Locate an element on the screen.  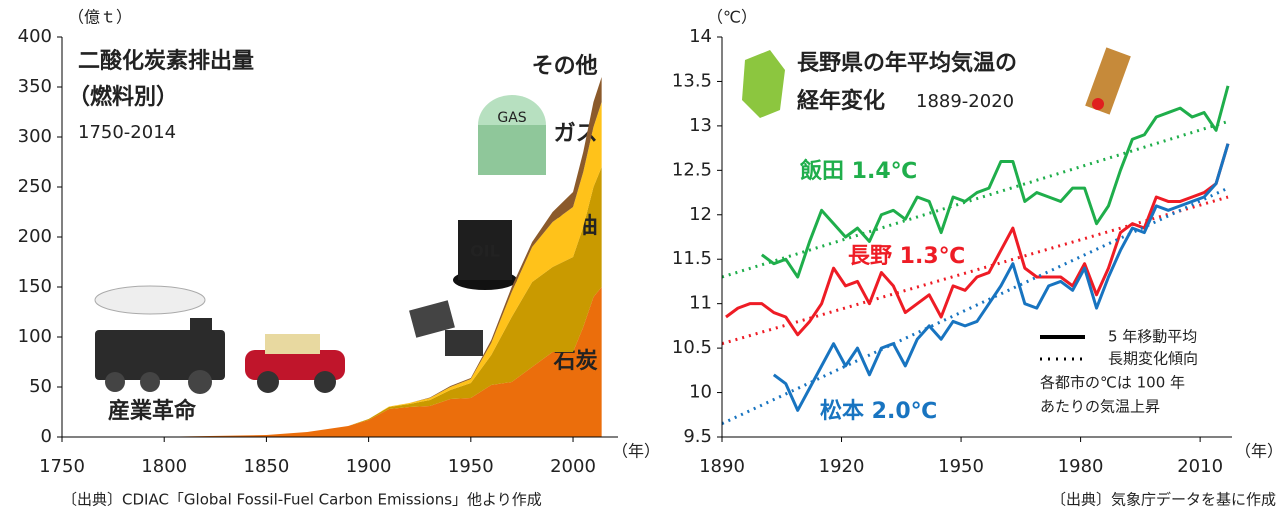
y-tick-label: 400 is located at coordinates (35, 36).